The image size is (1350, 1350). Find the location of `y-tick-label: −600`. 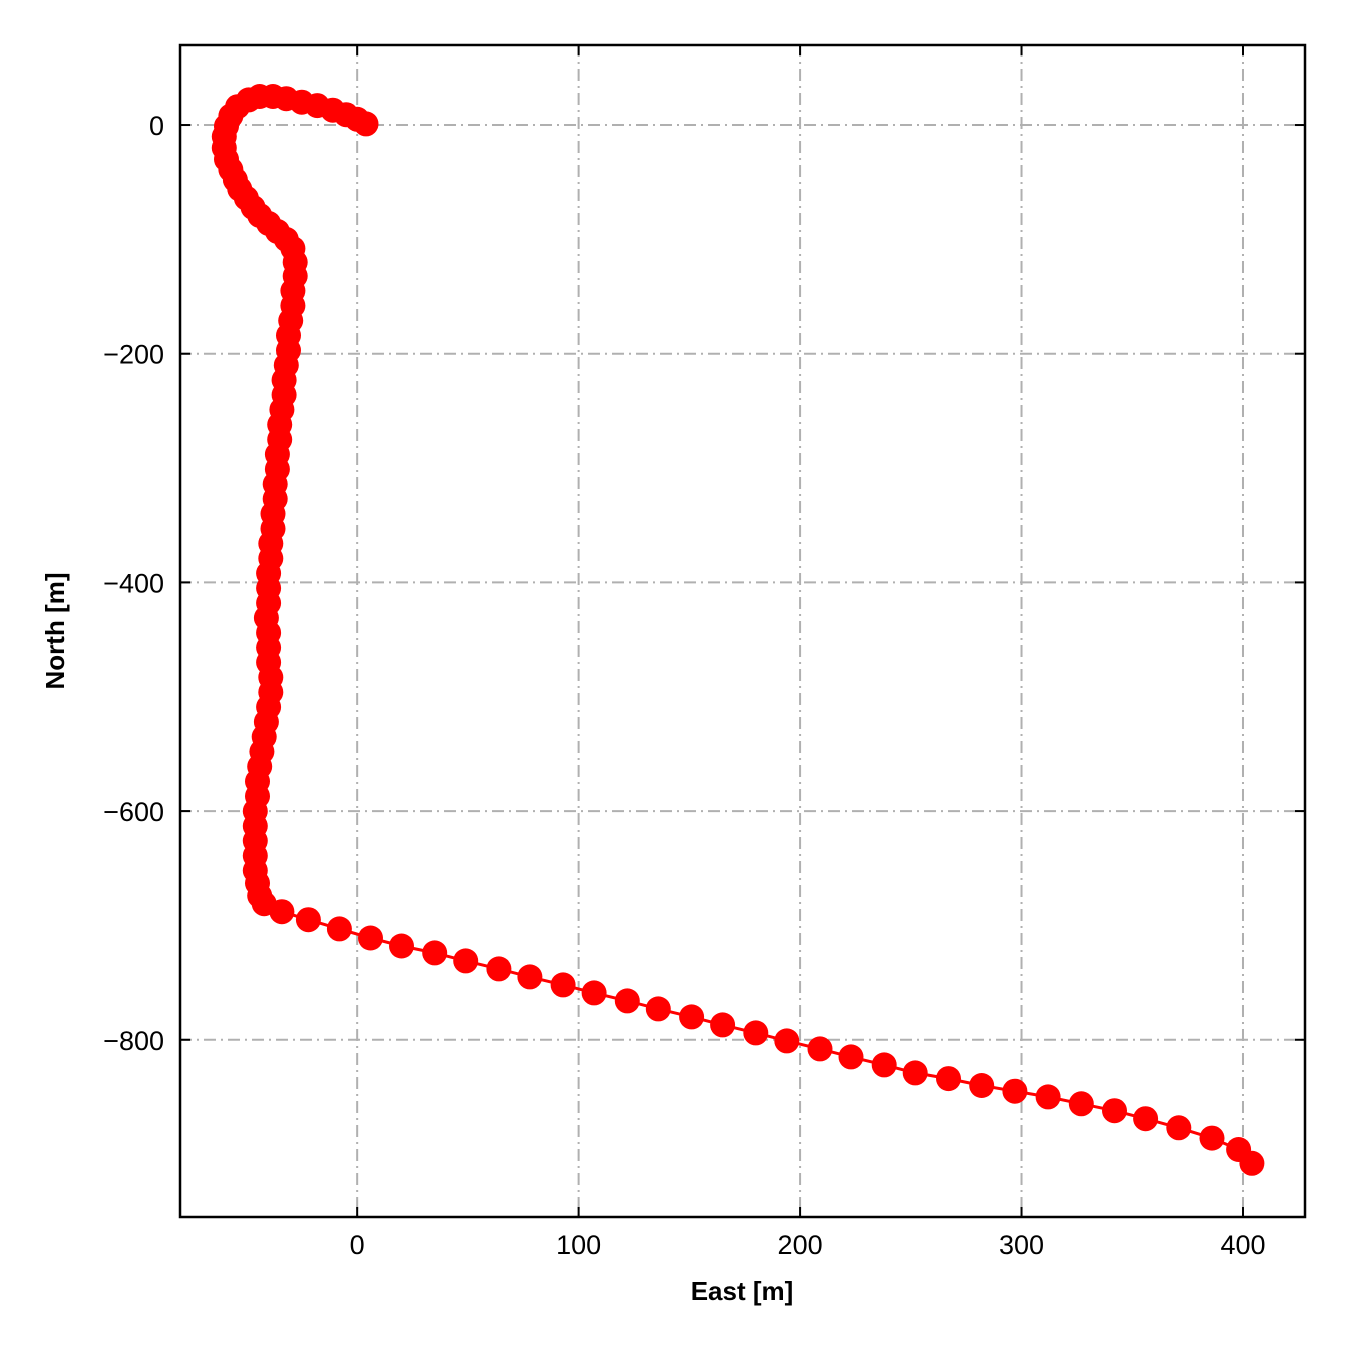

y-tick-label: −600 is located at coordinates (133, 812).